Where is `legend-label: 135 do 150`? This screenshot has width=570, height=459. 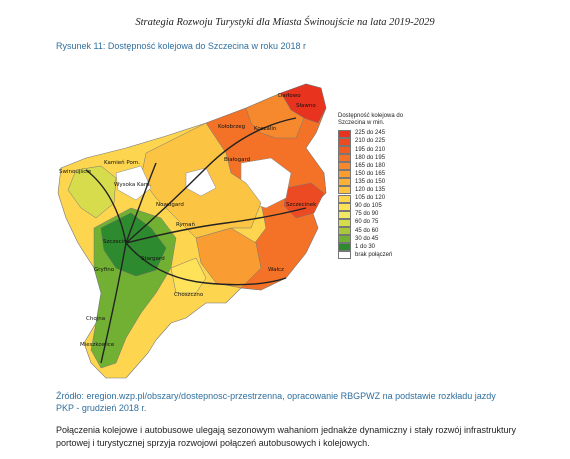 legend-label: 135 do 150 is located at coordinates (370, 181).